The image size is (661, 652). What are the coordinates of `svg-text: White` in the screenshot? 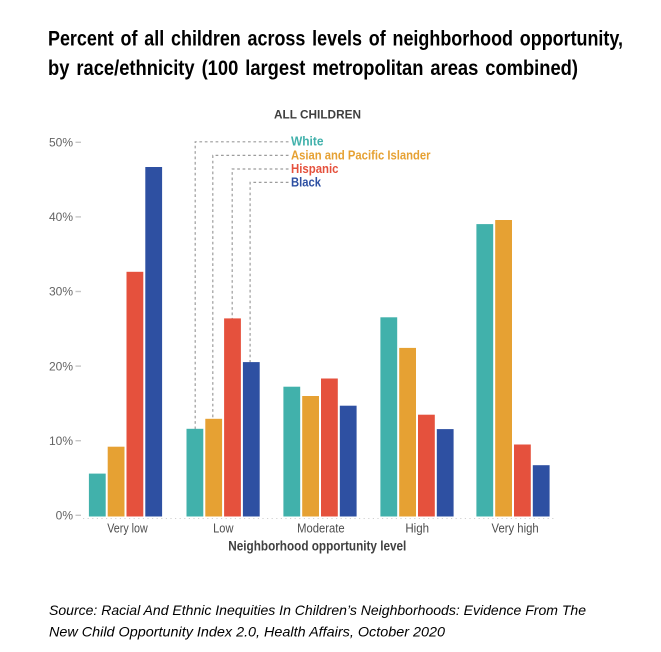 It's located at (307, 142).